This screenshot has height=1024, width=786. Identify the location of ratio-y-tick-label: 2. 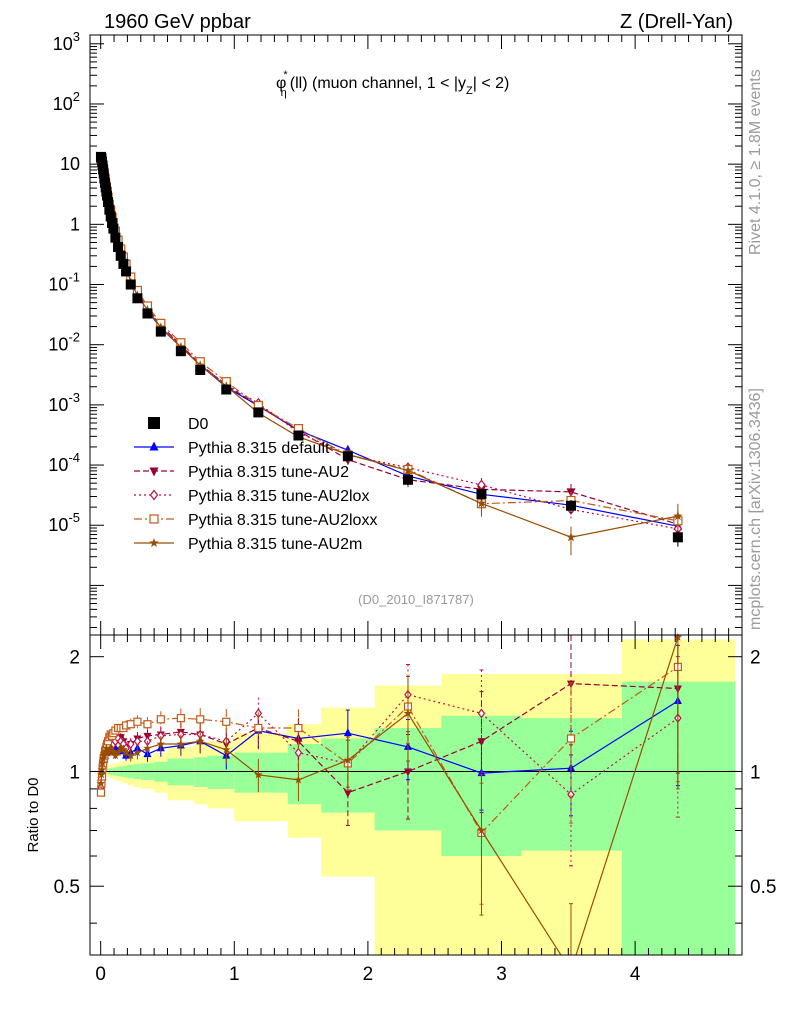
(74, 658).